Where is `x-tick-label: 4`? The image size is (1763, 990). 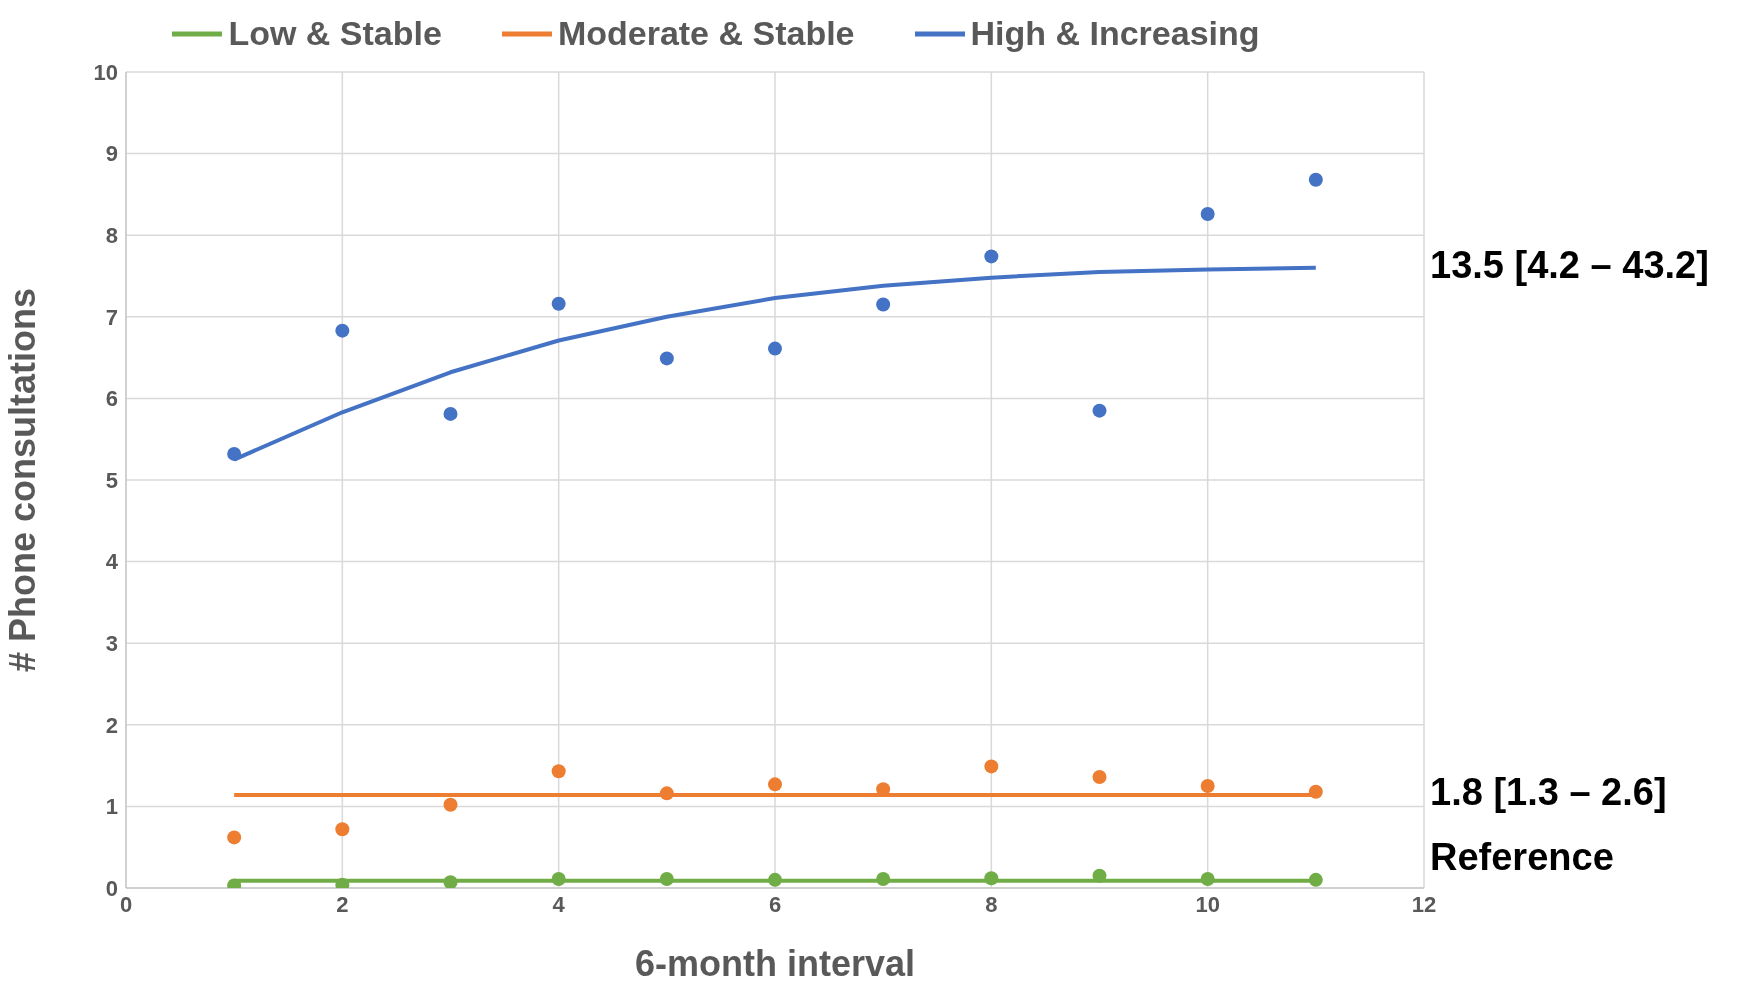 x-tick-label: 4 is located at coordinates (559, 904).